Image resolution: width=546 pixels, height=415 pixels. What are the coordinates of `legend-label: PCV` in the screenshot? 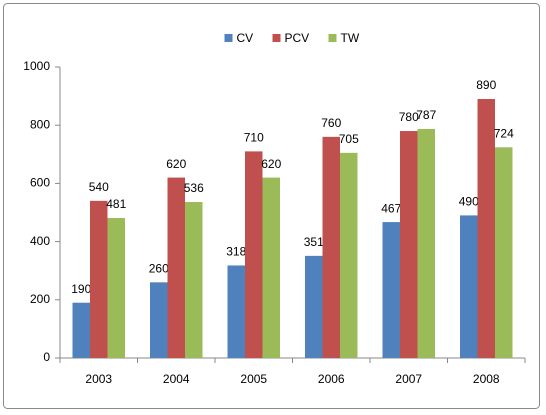 It's located at (297, 38).